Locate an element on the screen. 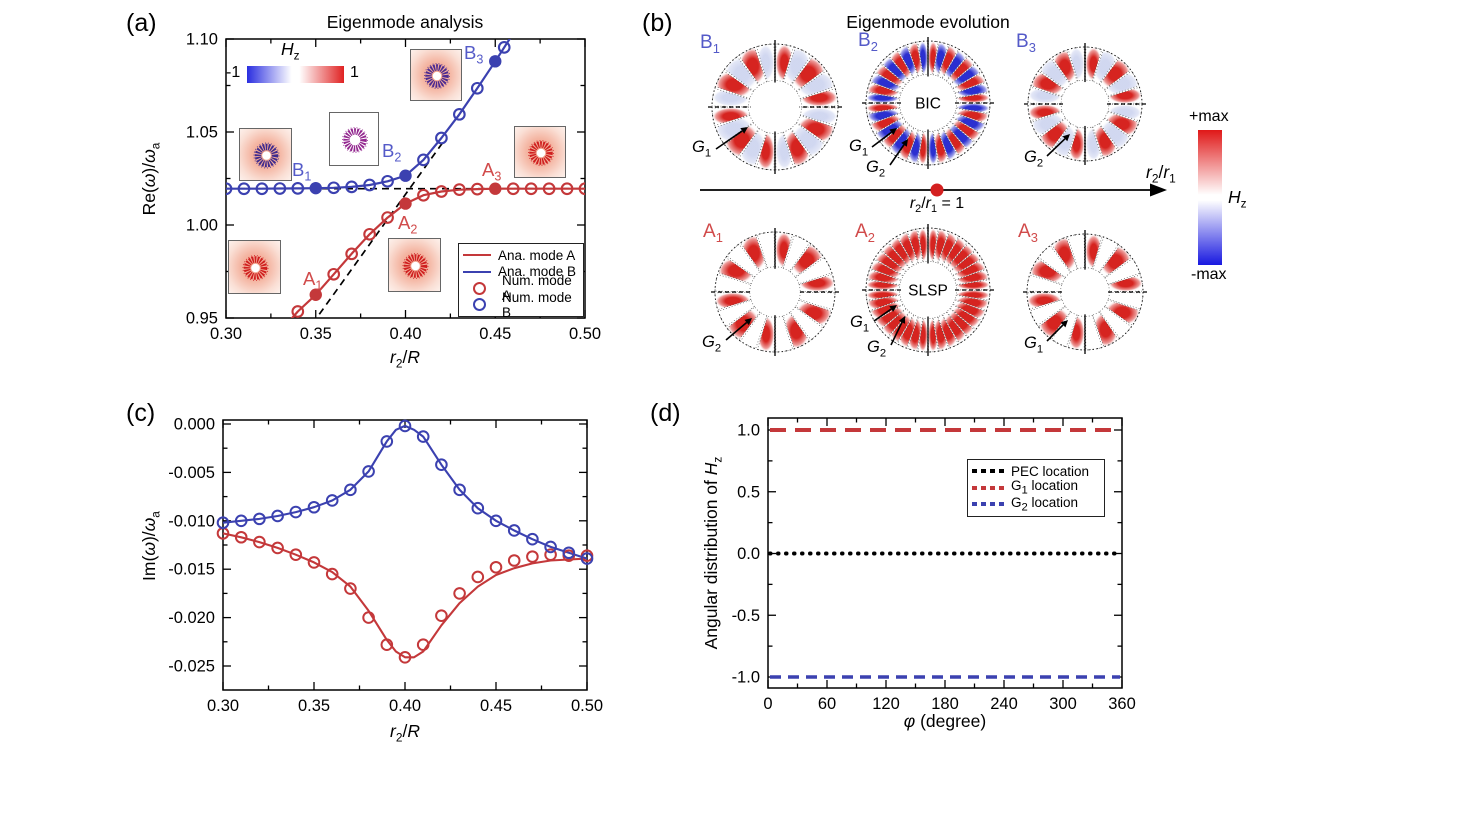  panel-a-title: Eigenmode analysis is located at coordinates (405, 22).